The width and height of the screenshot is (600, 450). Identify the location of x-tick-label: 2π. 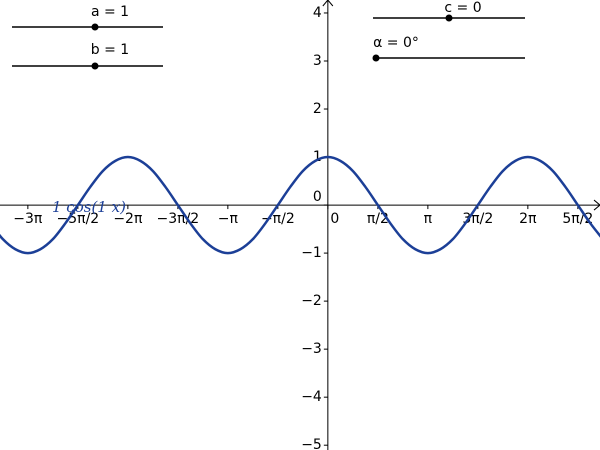
(528, 219).